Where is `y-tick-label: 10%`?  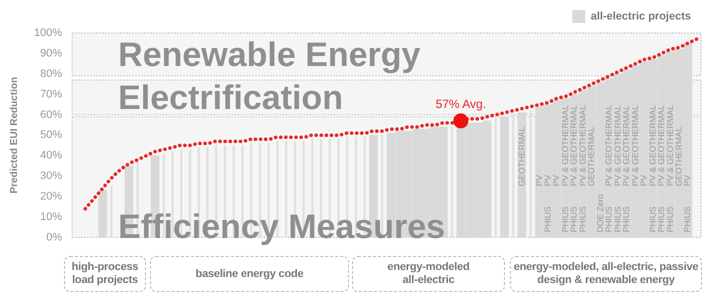
y-tick-label: 10% is located at coordinates (51, 216).